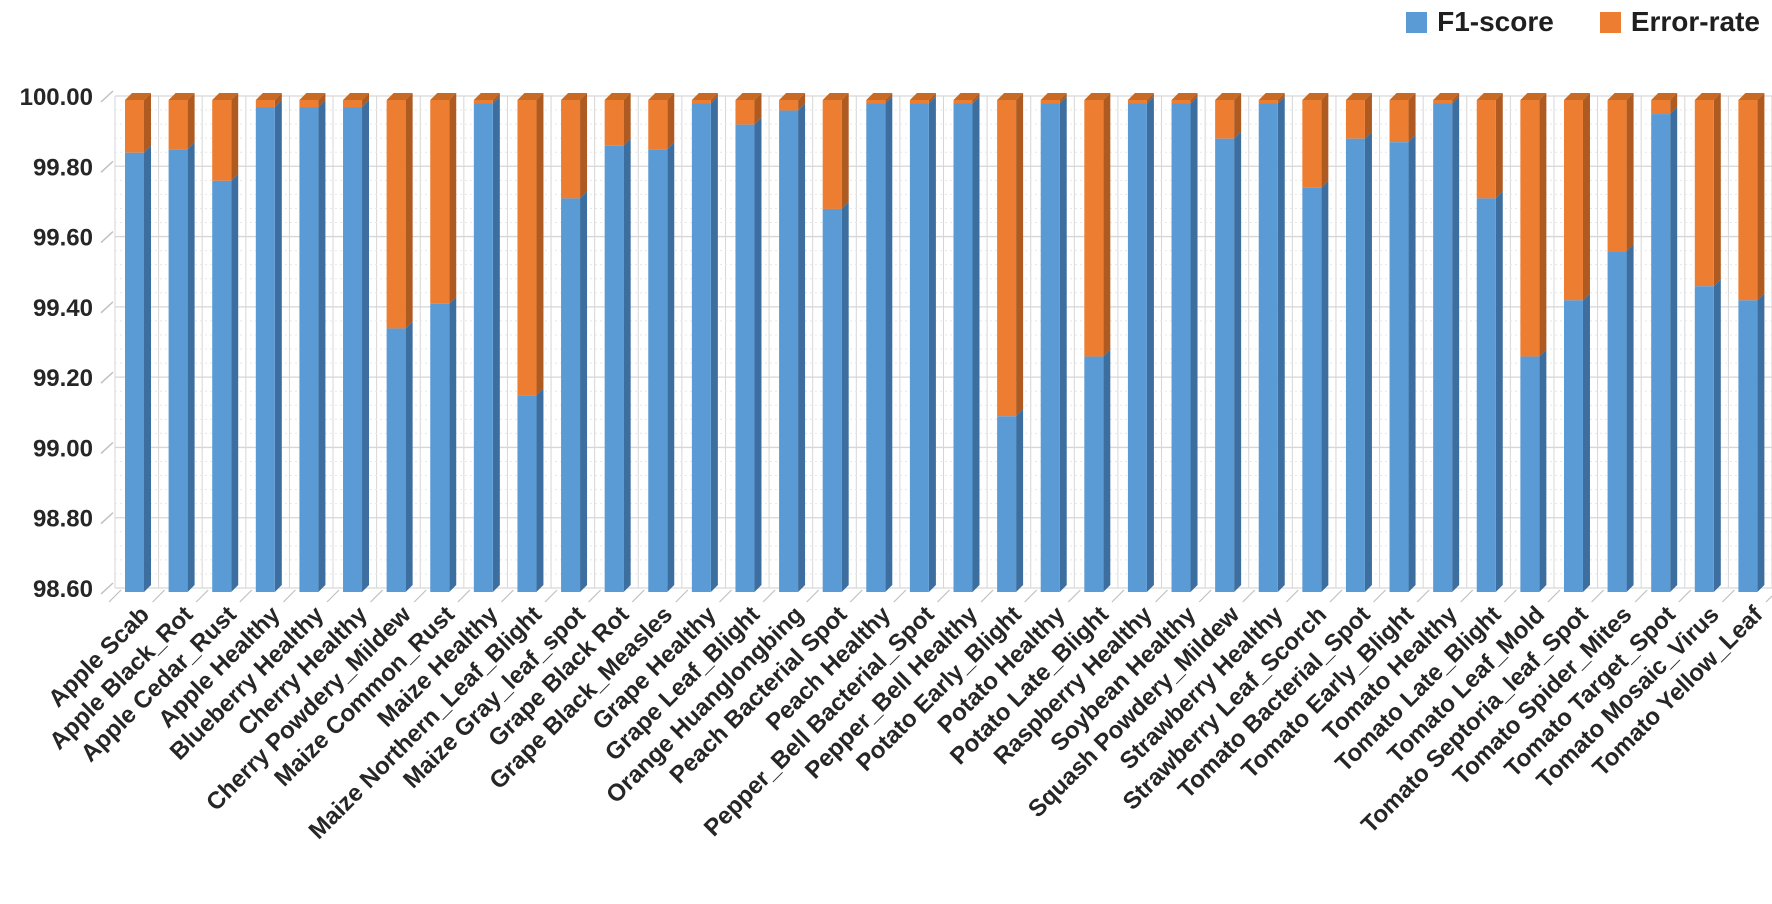  I want to click on bar-maize-healthy, so click(486, 342).